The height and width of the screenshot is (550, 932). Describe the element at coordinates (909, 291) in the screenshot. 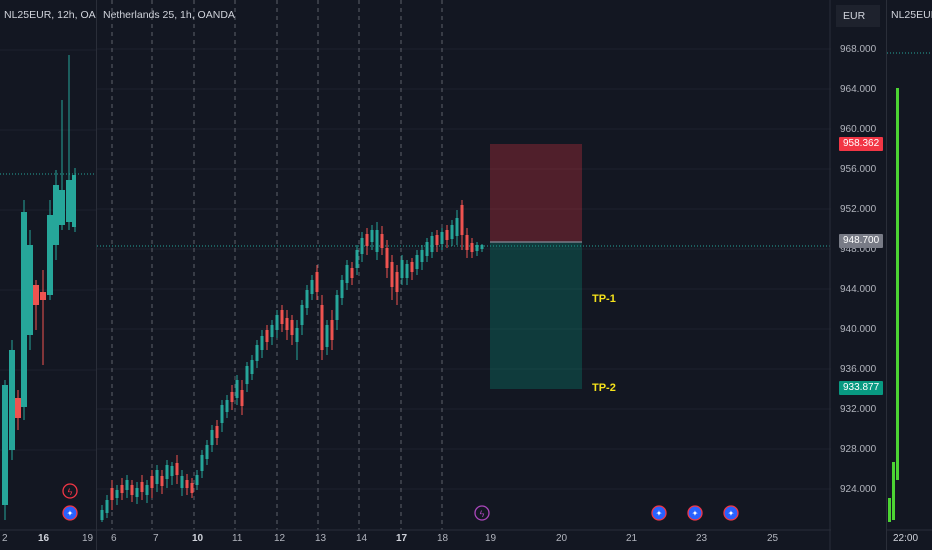

I see `right-candles` at that location.